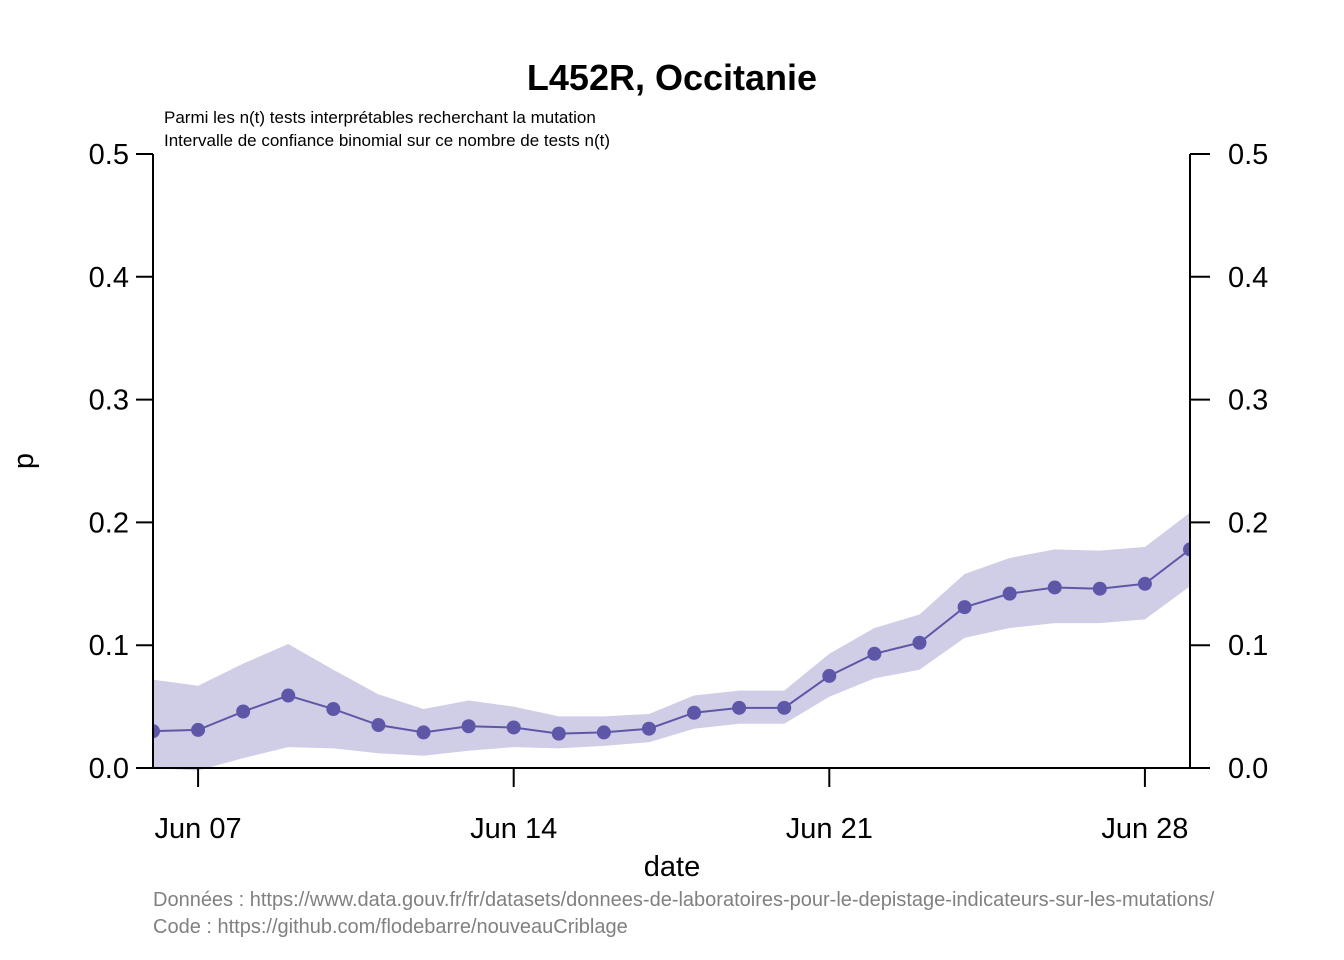 The height and width of the screenshot is (960, 1344). I want to click on x-axis-label: date, so click(672, 867).